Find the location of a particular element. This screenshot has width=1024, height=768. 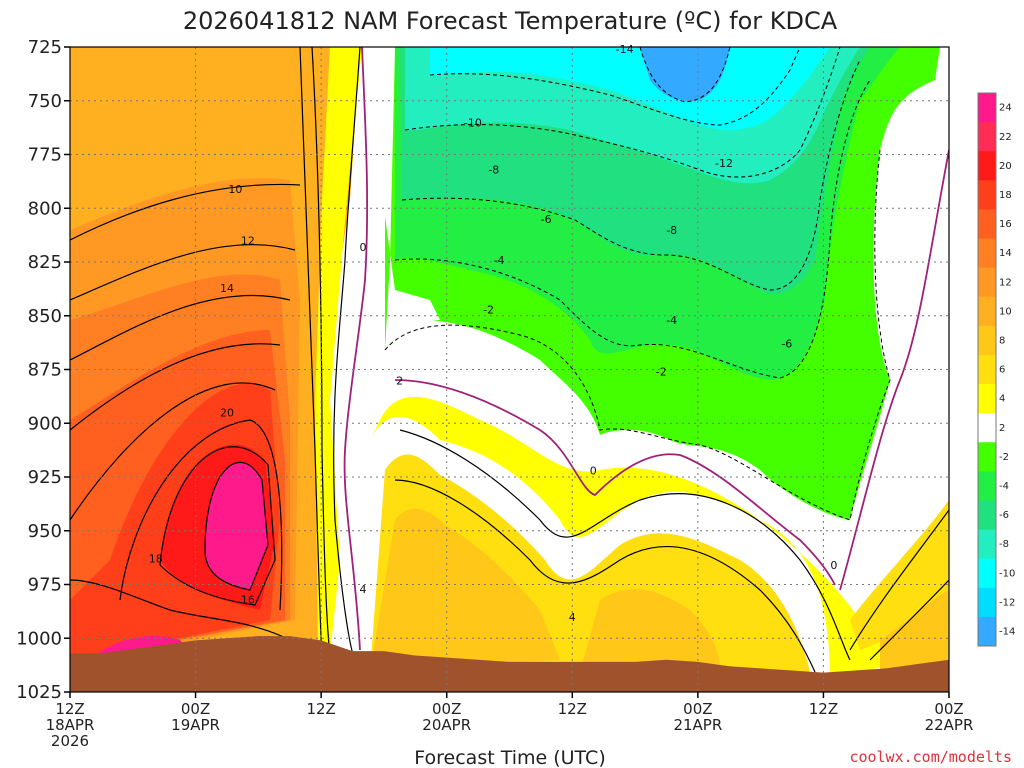

contour-label: 12 is located at coordinates (248, 241).